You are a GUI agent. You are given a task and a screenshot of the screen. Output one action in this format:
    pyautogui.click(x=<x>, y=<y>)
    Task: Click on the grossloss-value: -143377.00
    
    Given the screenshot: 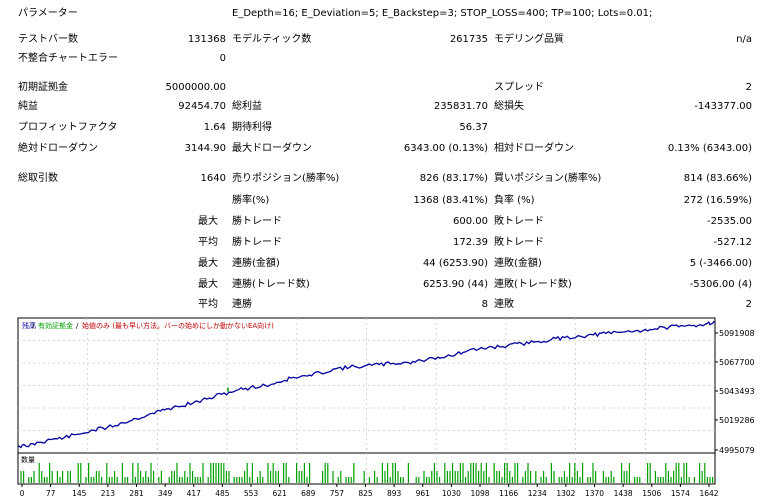 What is the action you would take?
    pyautogui.click(x=723, y=106)
    